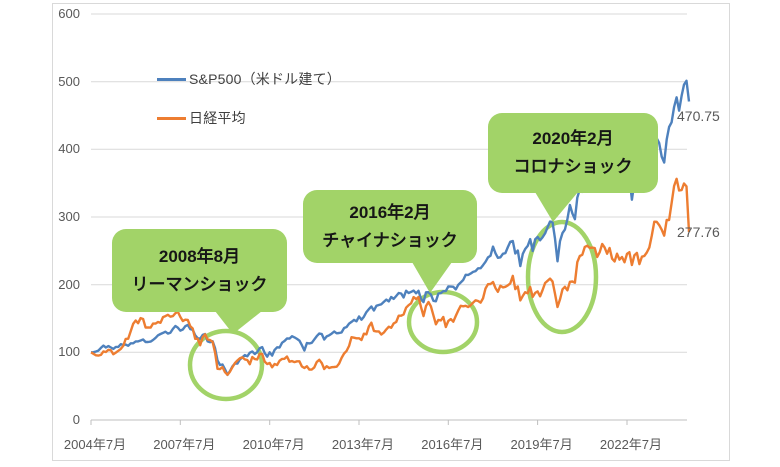  Describe the element at coordinates (184, 444) in the screenshot. I see `x-axis-label: 2007年7月` at that location.